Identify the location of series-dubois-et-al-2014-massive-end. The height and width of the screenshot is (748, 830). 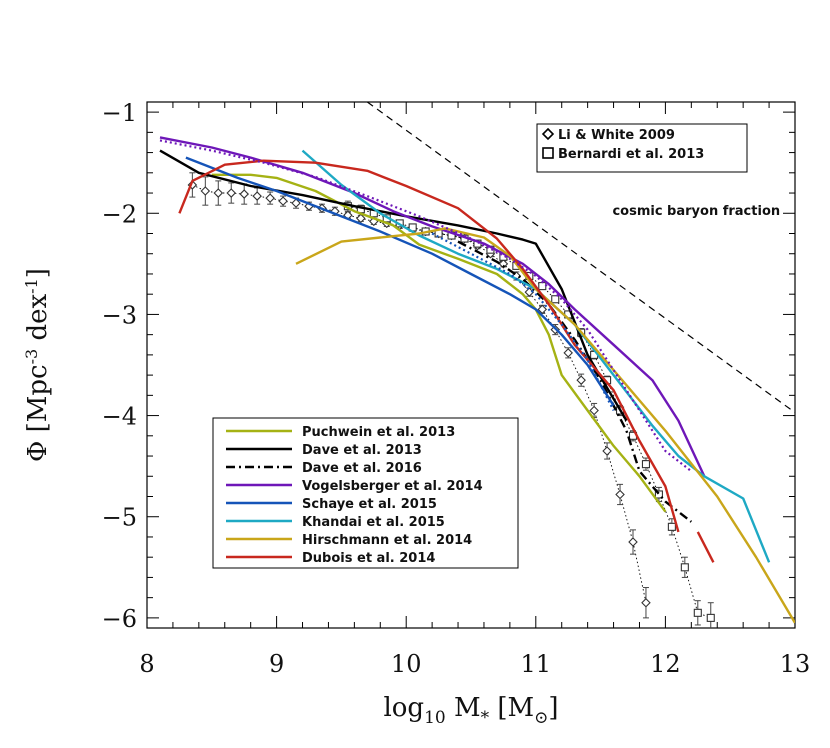
(705, 547).